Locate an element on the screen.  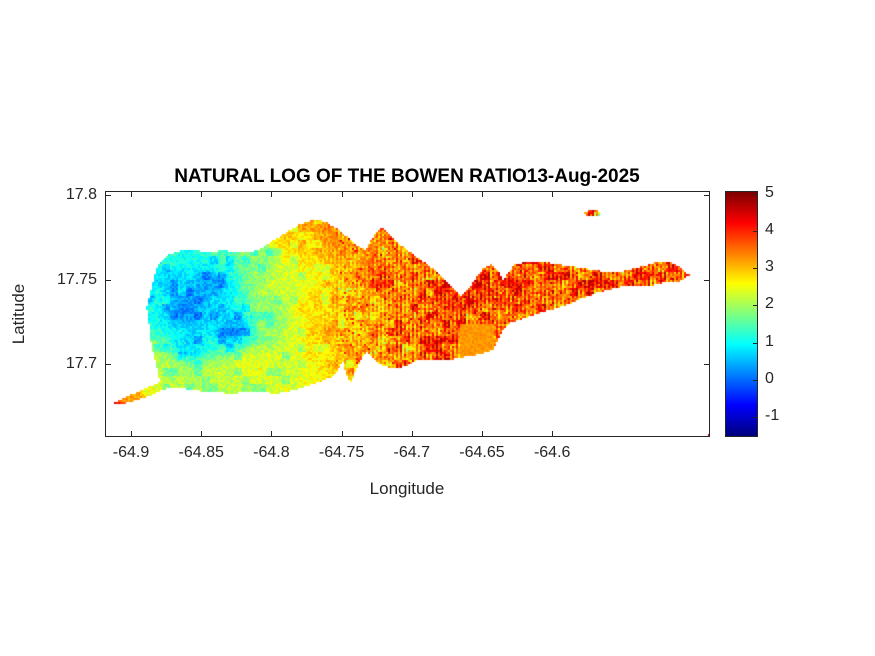
y-axis-label: Latitude is located at coordinates (18, 314).